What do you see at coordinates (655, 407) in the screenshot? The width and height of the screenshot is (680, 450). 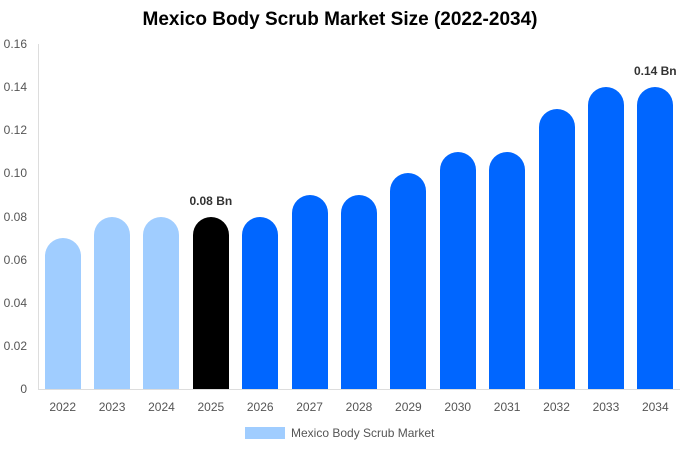 I see `x-tick-label: 2034` at bounding box center [655, 407].